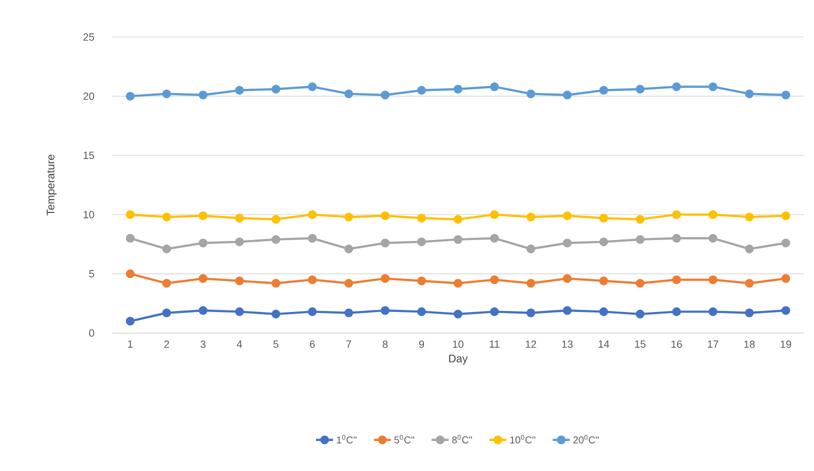 Image resolution: width=814 pixels, height=471 pixels. Describe the element at coordinates (239, 344) in the screenshot. I see `x-tick-label: 4` at that location.